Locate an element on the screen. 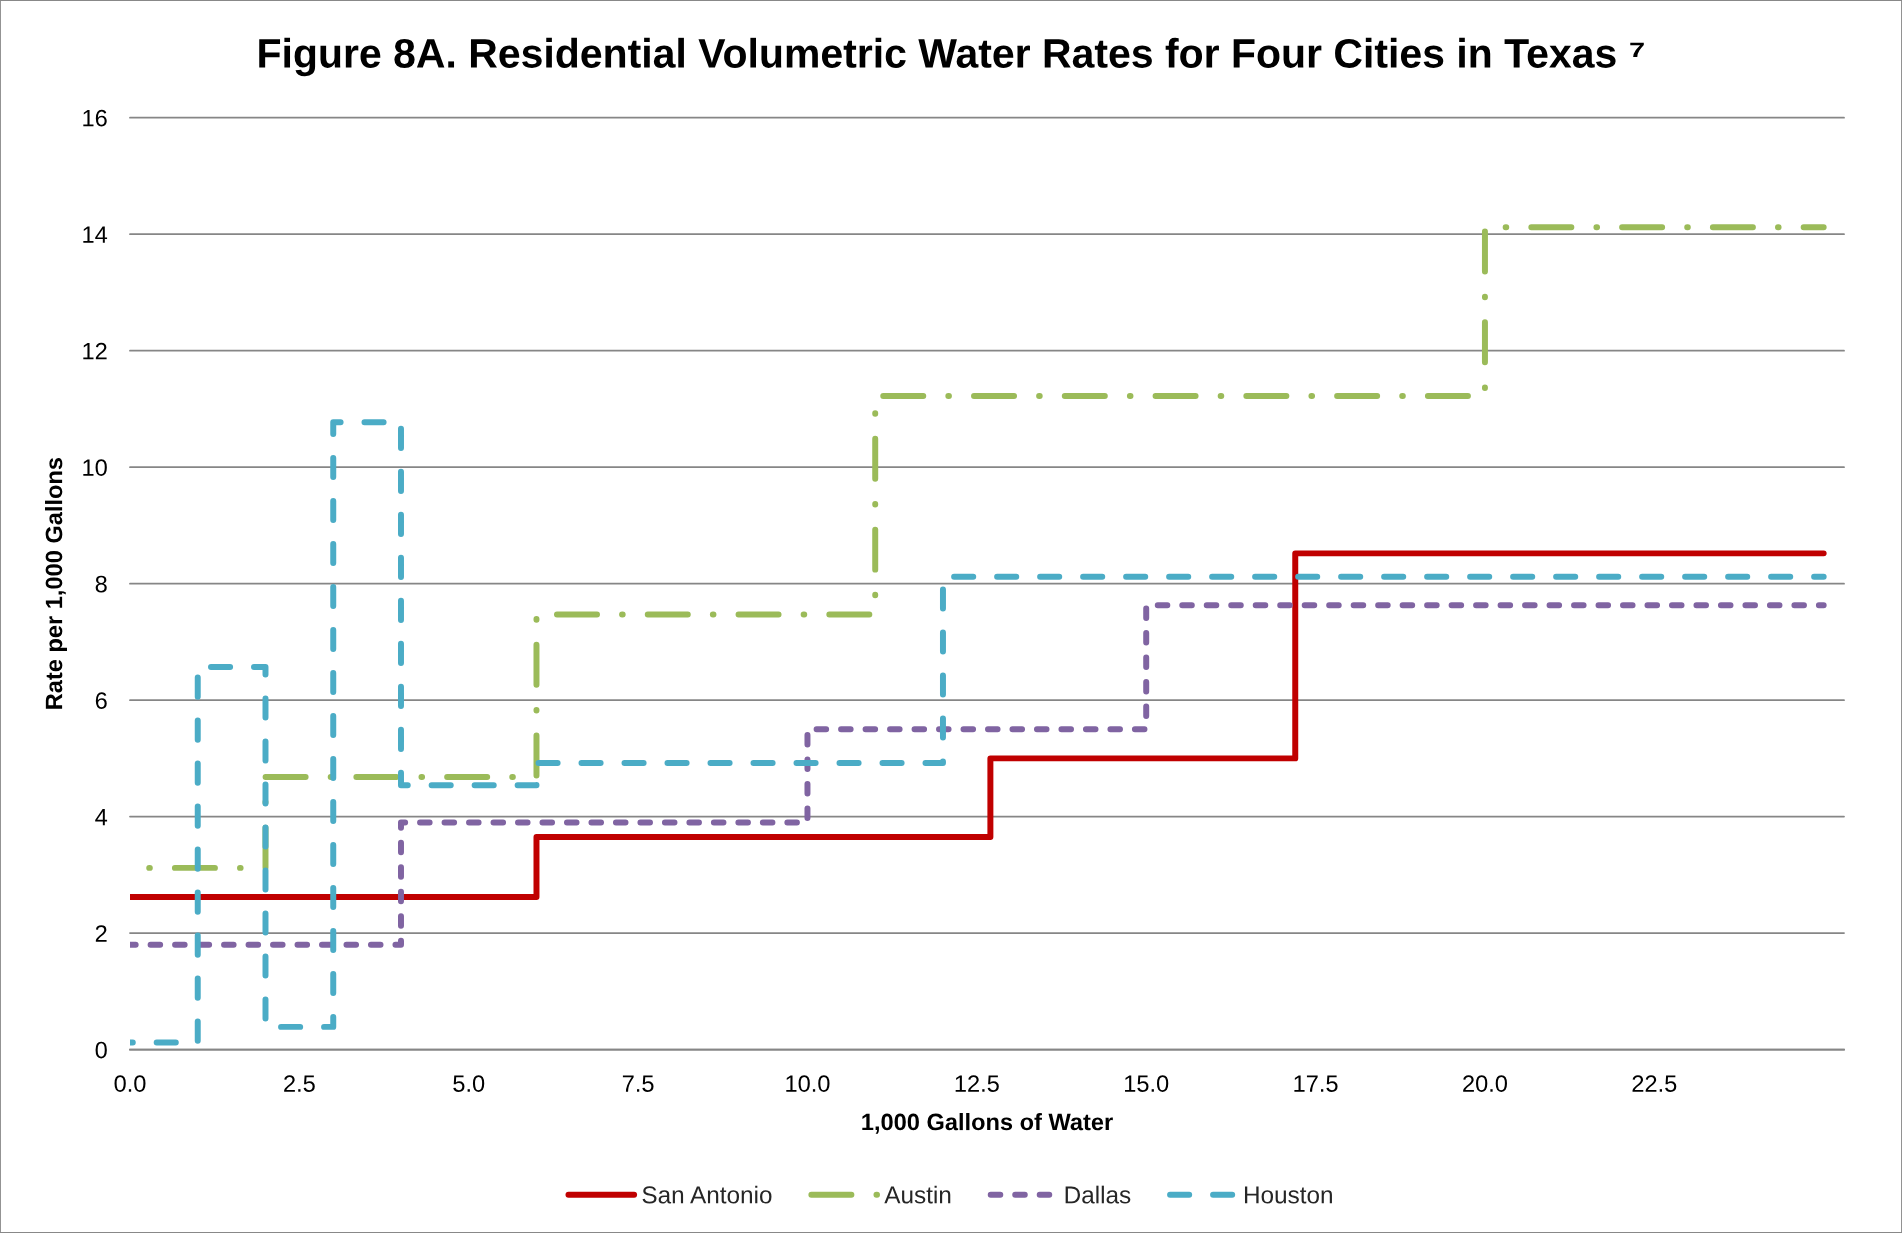 This screenshot has width=1902, height=1233. x-tick-label: 17.5 is located at coordinates (1316, 1083).